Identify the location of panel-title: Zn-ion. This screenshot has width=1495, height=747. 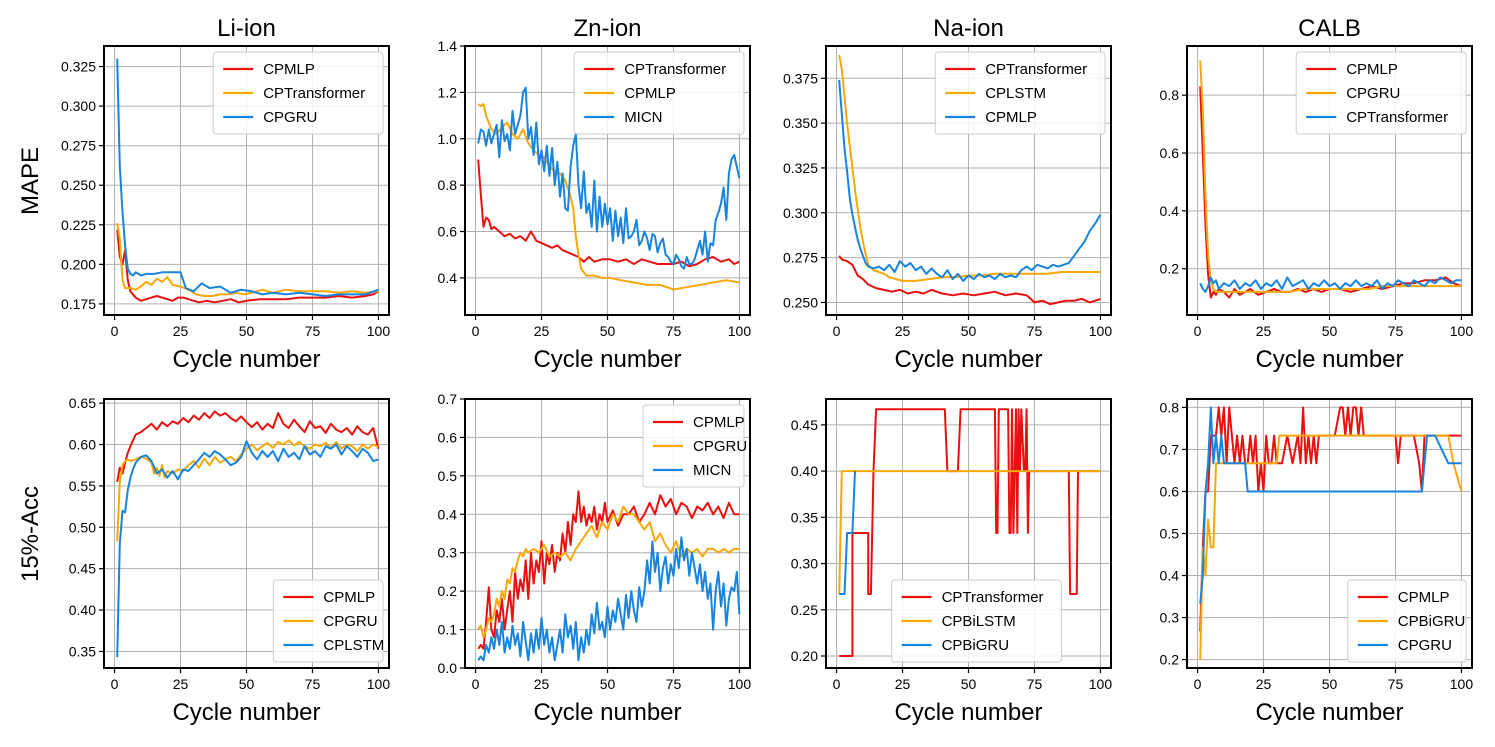
(607, 28).